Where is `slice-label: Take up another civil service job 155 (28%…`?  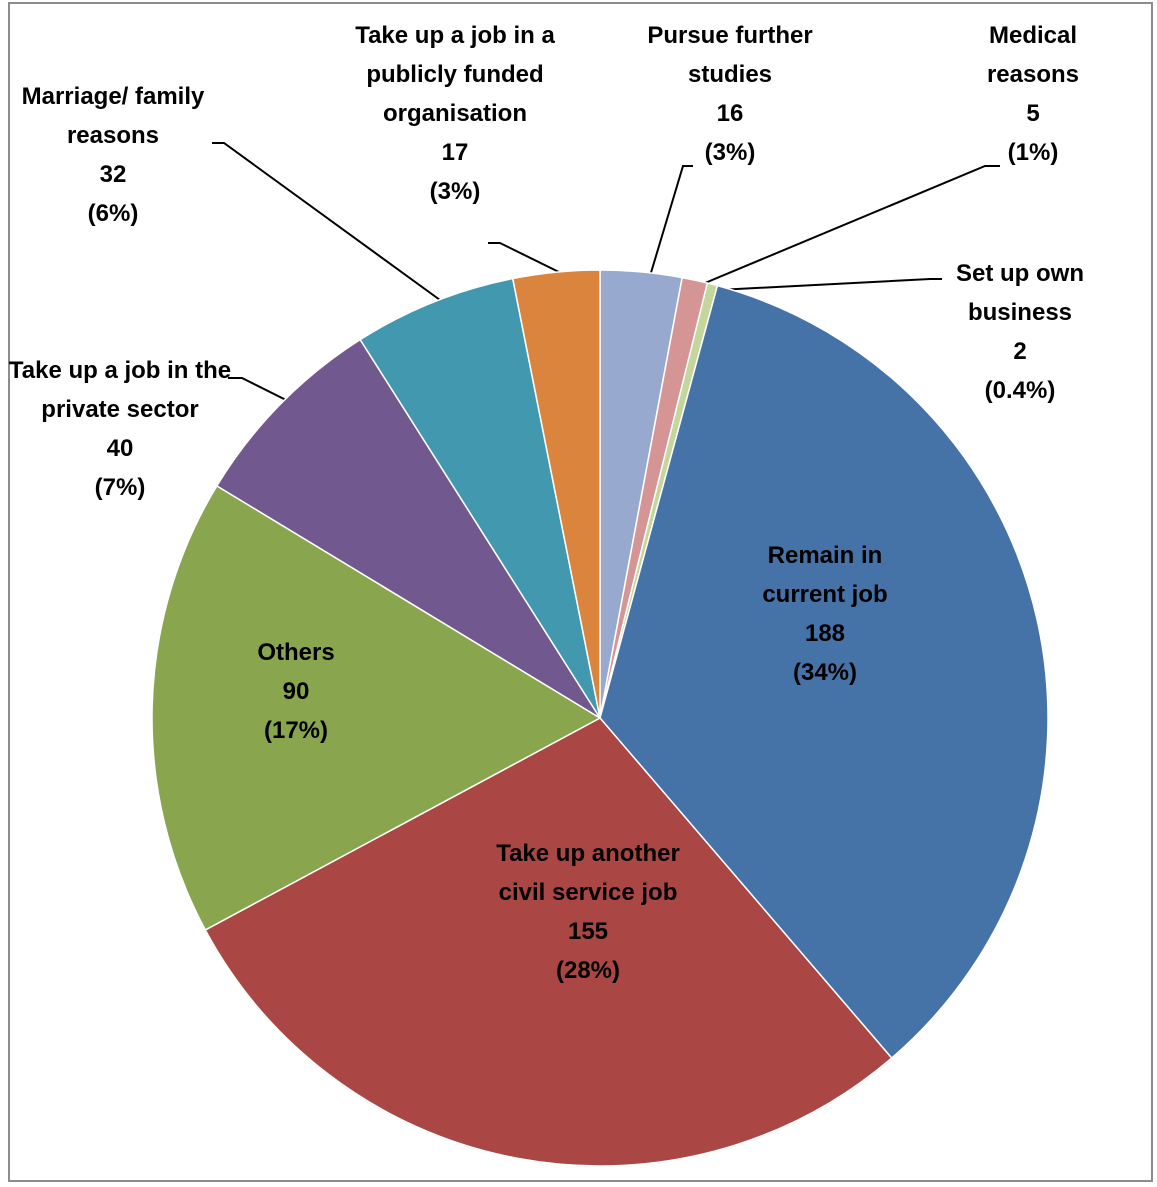 slice-label: Take up another civil service job 155 (28%… is located at coordinates (588, 912).